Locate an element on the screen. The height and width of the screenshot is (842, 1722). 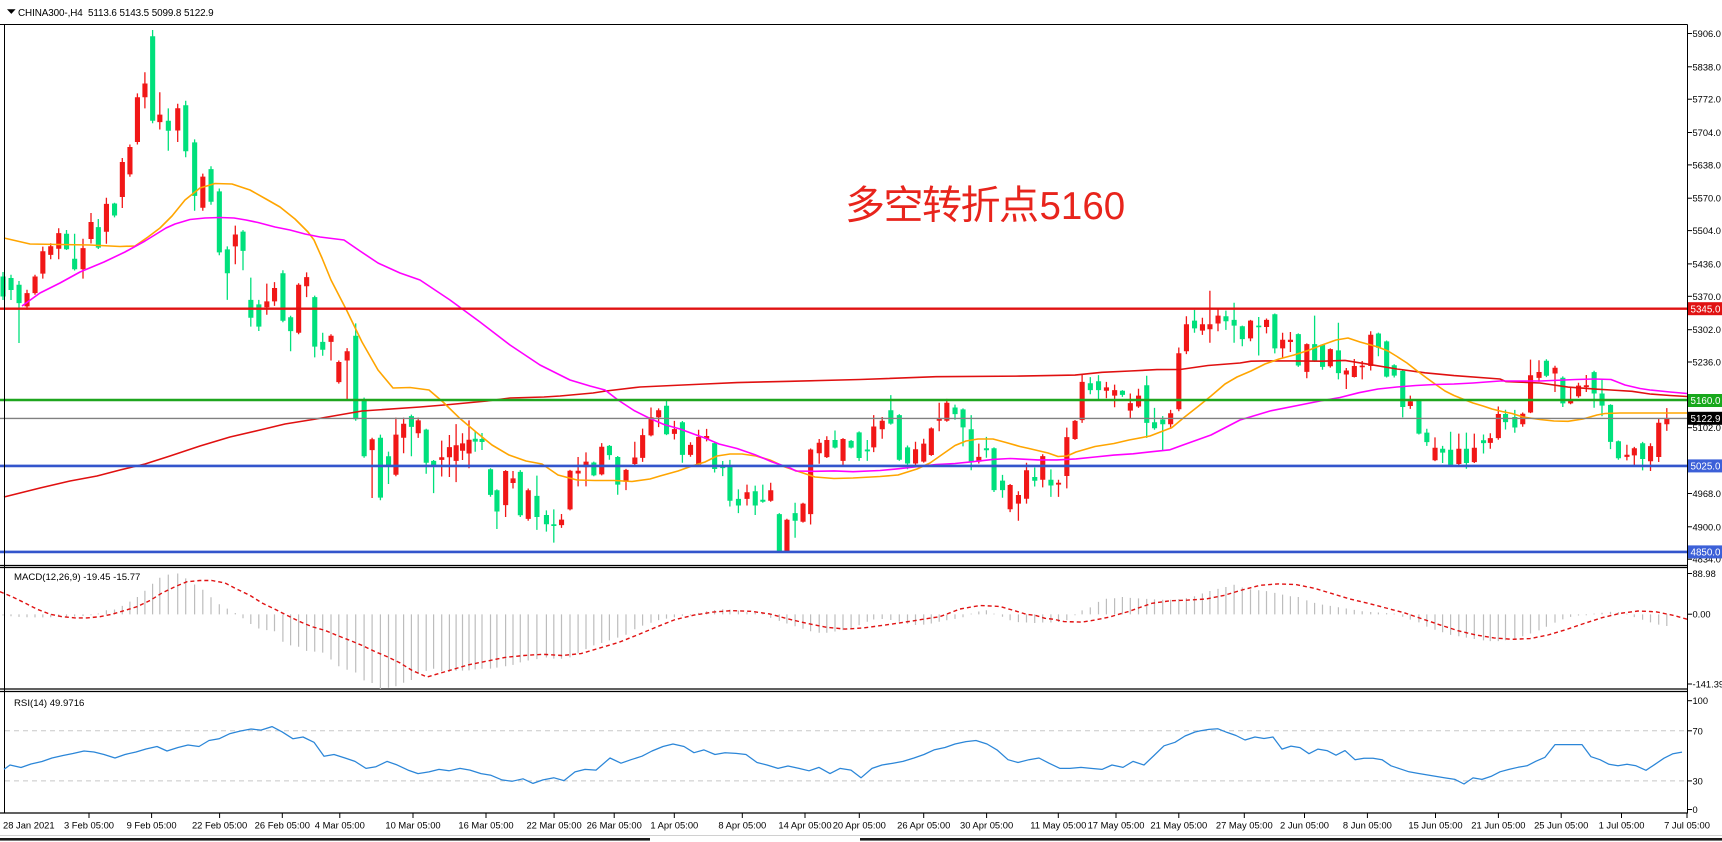
svg-text: 5302.0 is located at coordinates (1707, 330).